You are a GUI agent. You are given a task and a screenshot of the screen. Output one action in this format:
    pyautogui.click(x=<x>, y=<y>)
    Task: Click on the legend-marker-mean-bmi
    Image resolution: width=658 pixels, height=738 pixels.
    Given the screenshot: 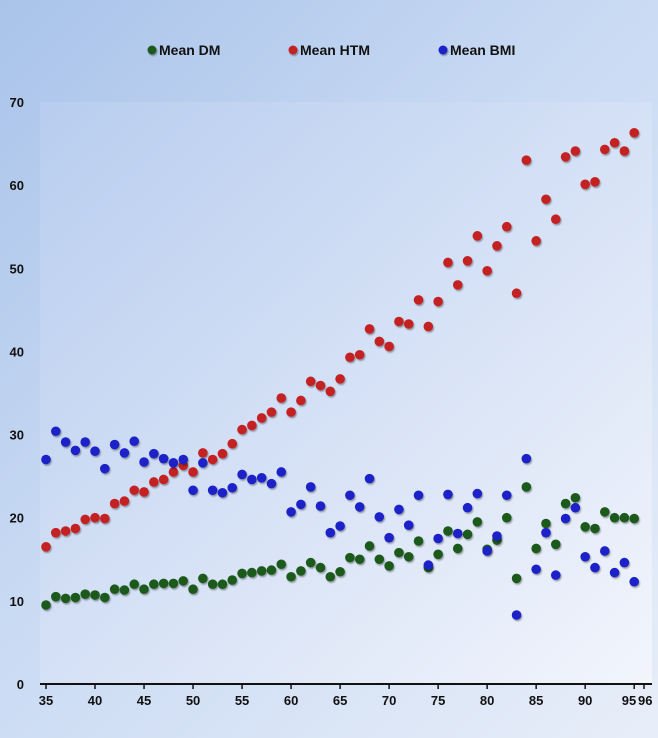 What is the action you would take?
    pyautogui.click(x=443, y=50)
    